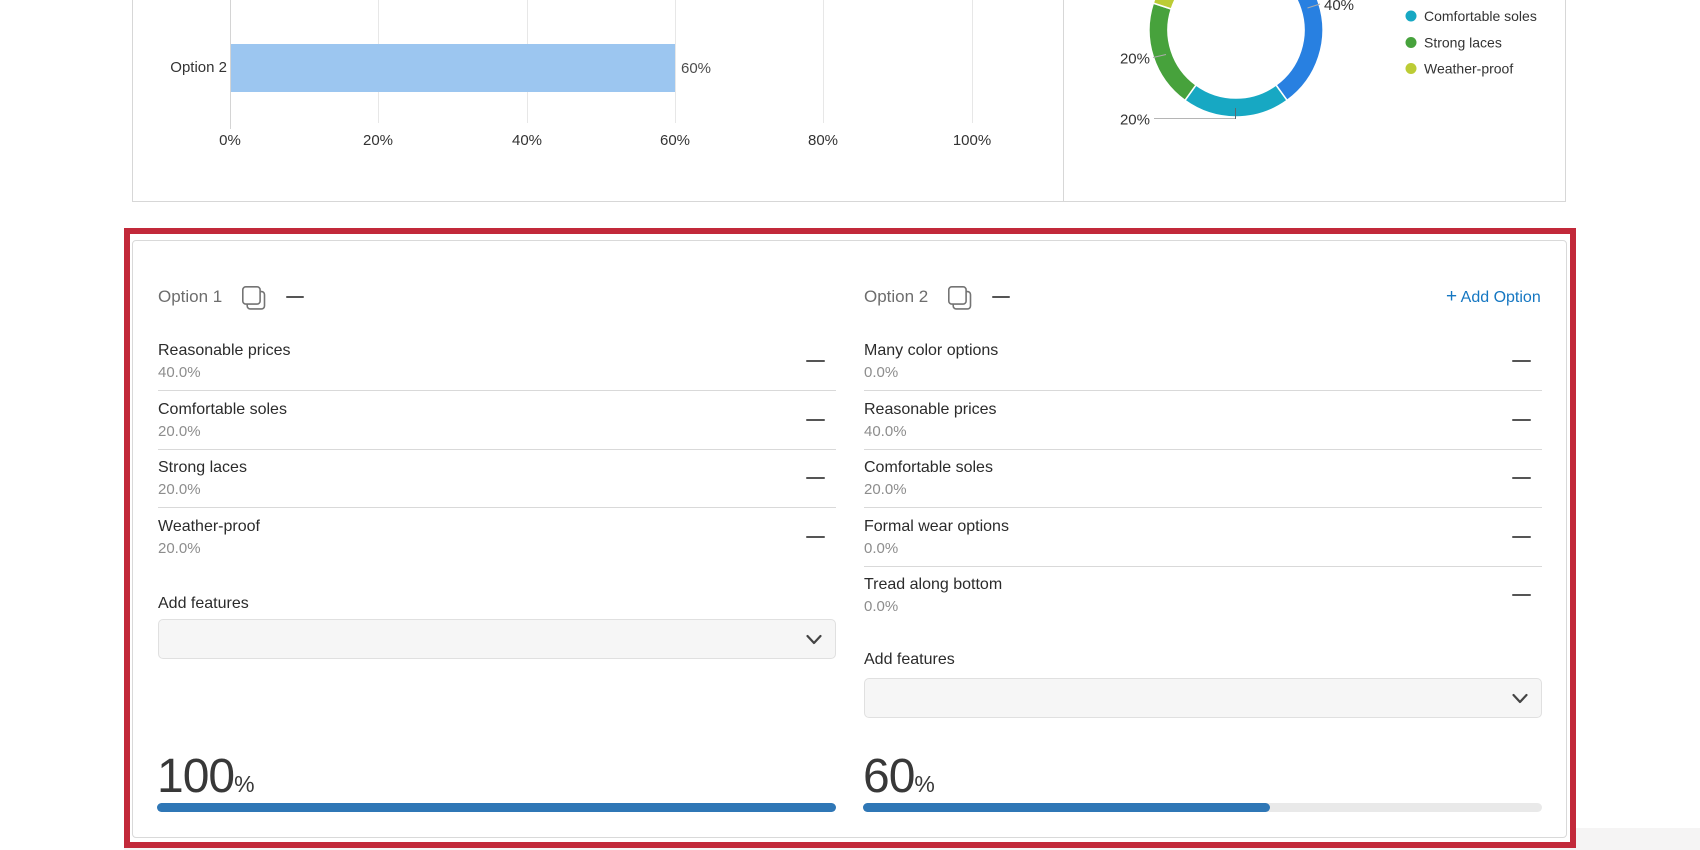 This screenshot has width=1700, height=850. Describe the element at coordinates (1339, 7) in the screenshot. I see `svg-text: 40%` at that location.